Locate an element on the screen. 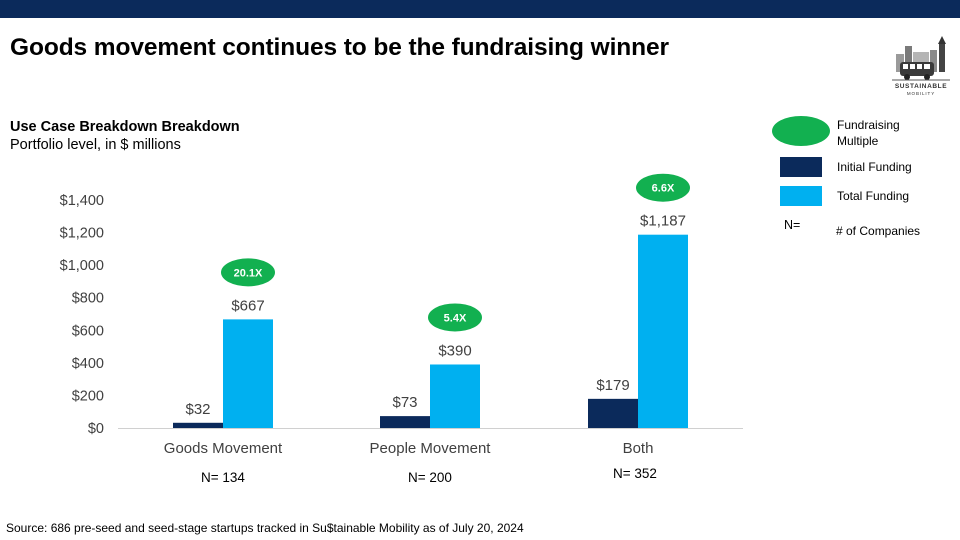 Image resolution: width=960 pixels, height=540 pixels. y-tick-label: $600 is located at coordinates (88, 331).